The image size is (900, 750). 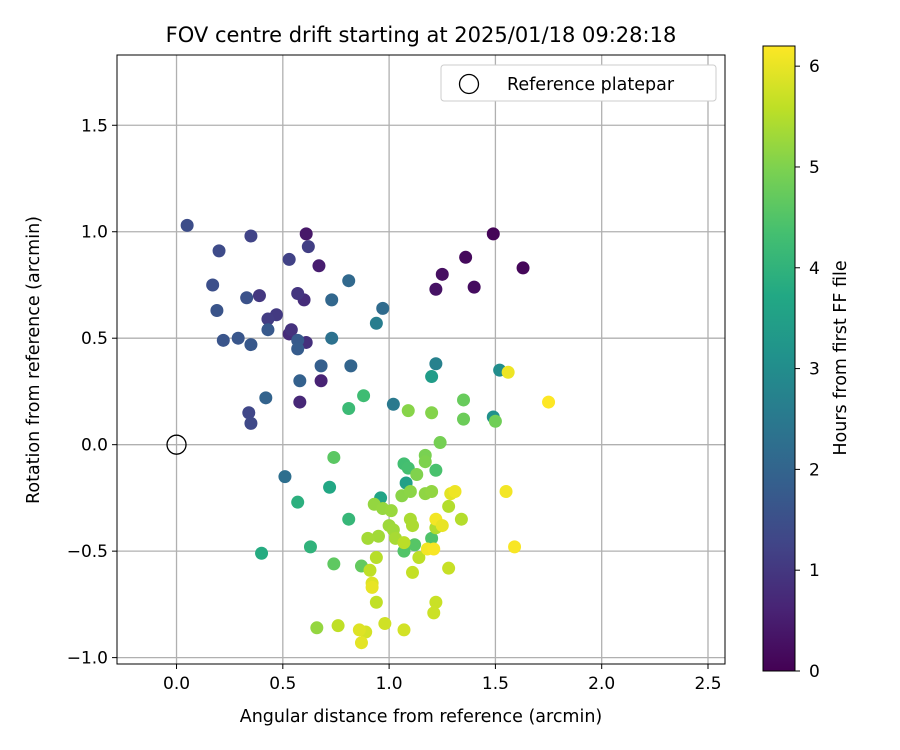 I want to click on colorbar-tick-label: 3, so click(x=814, y=370).